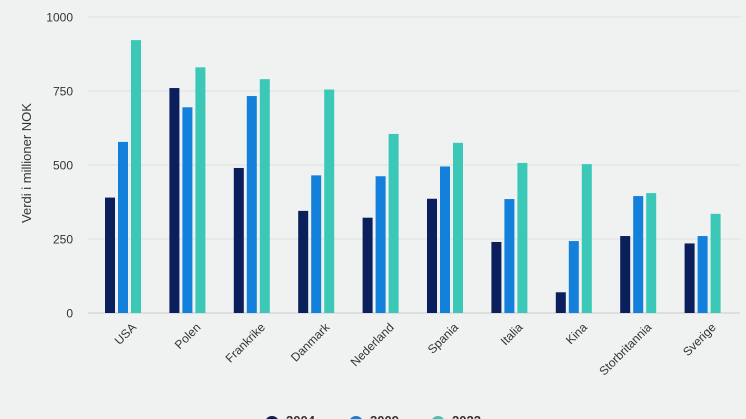  I want to click on x-tick-label: Italia, so click(512, 334).